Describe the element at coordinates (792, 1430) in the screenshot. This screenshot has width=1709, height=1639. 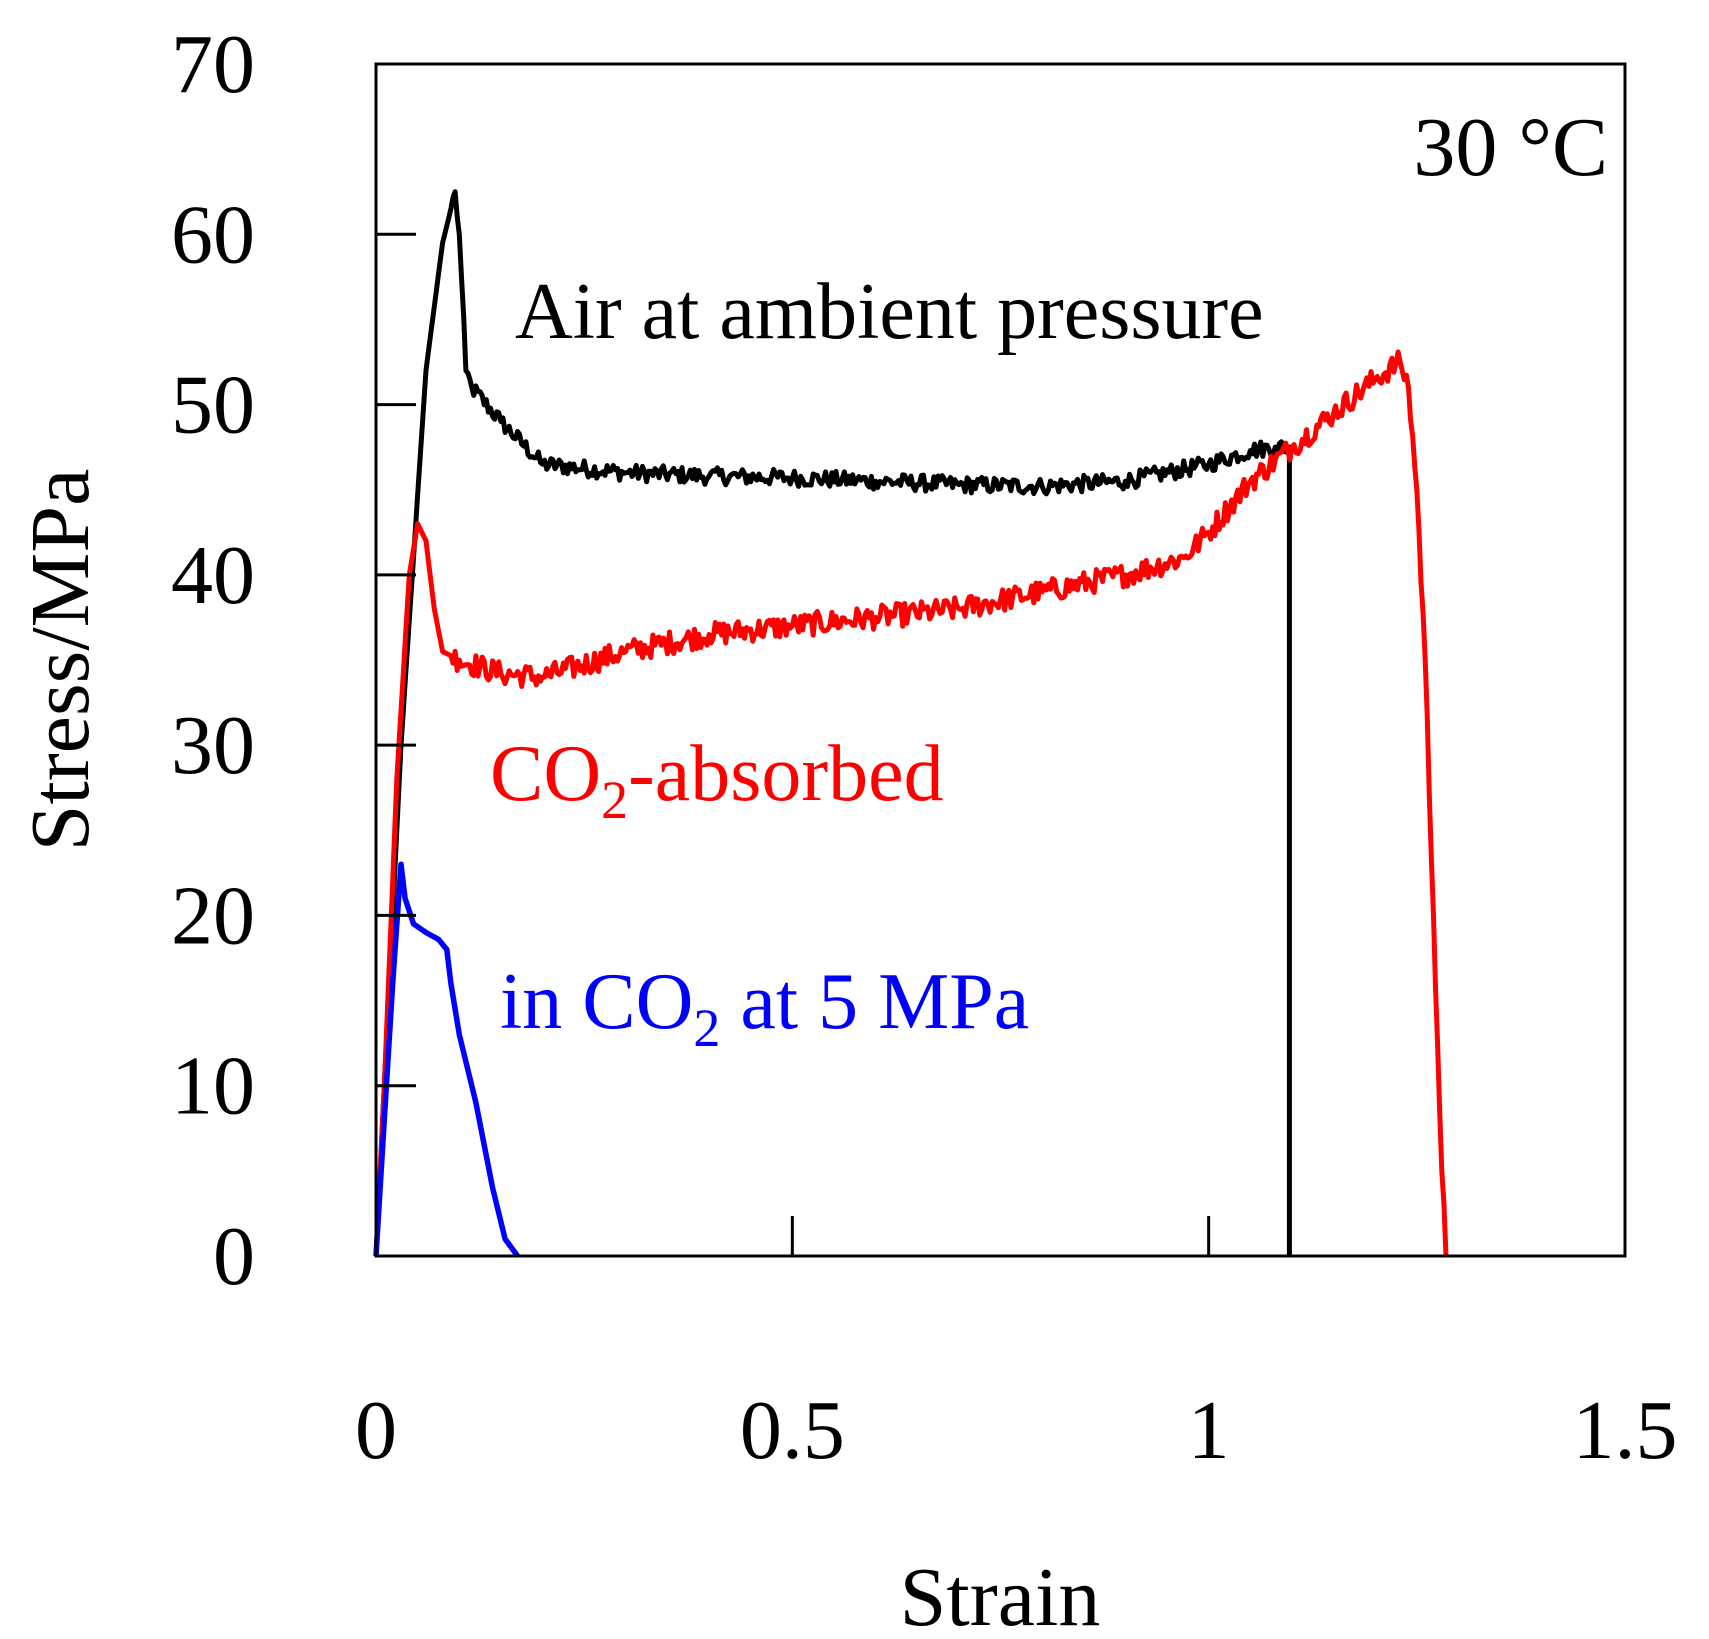
I see `x-tick-label: 0.5` at that location.